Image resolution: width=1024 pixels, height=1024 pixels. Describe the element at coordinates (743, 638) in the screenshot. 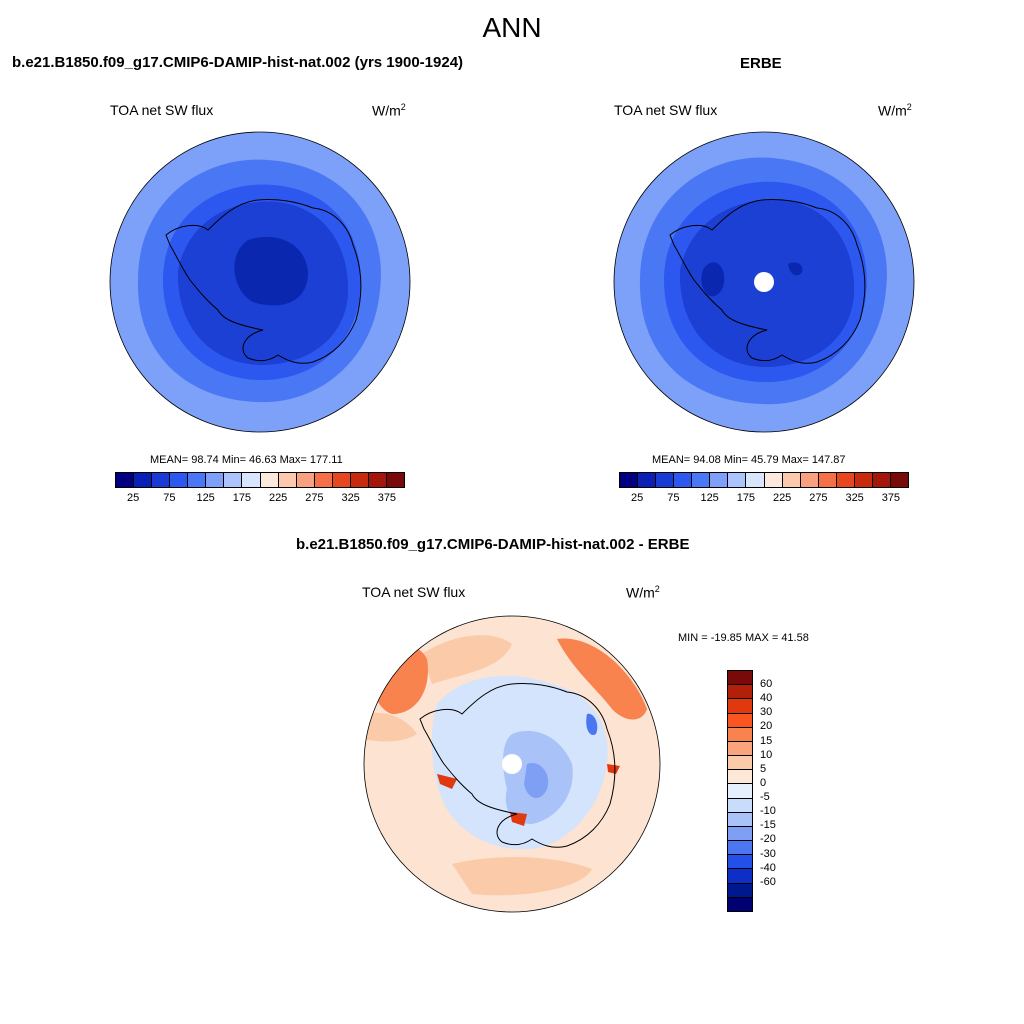

I see `panel-3-stats: MIN = -19.85 MAX = 41.58` at that location.